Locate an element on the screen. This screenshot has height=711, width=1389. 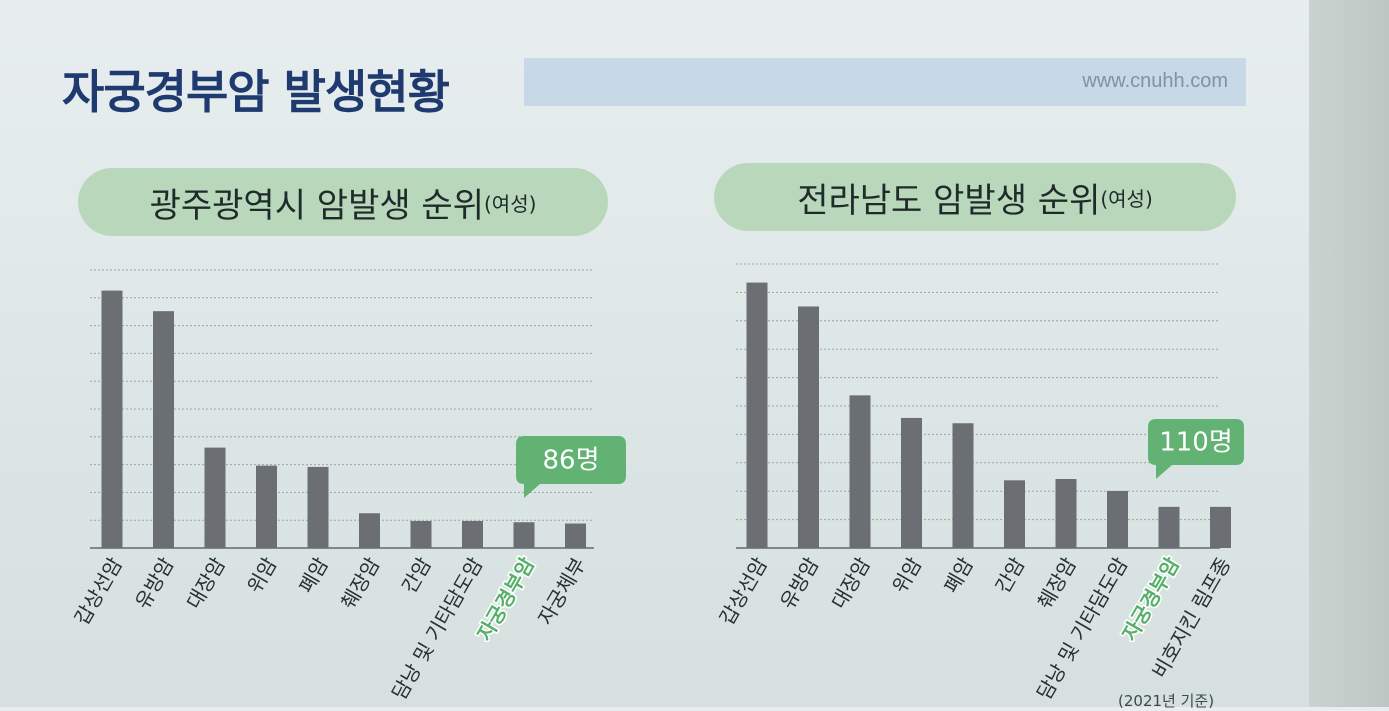
chart-title-gwangju: 광주광역시 암발생 순위 (여성) is located at coordinates (343, 202).